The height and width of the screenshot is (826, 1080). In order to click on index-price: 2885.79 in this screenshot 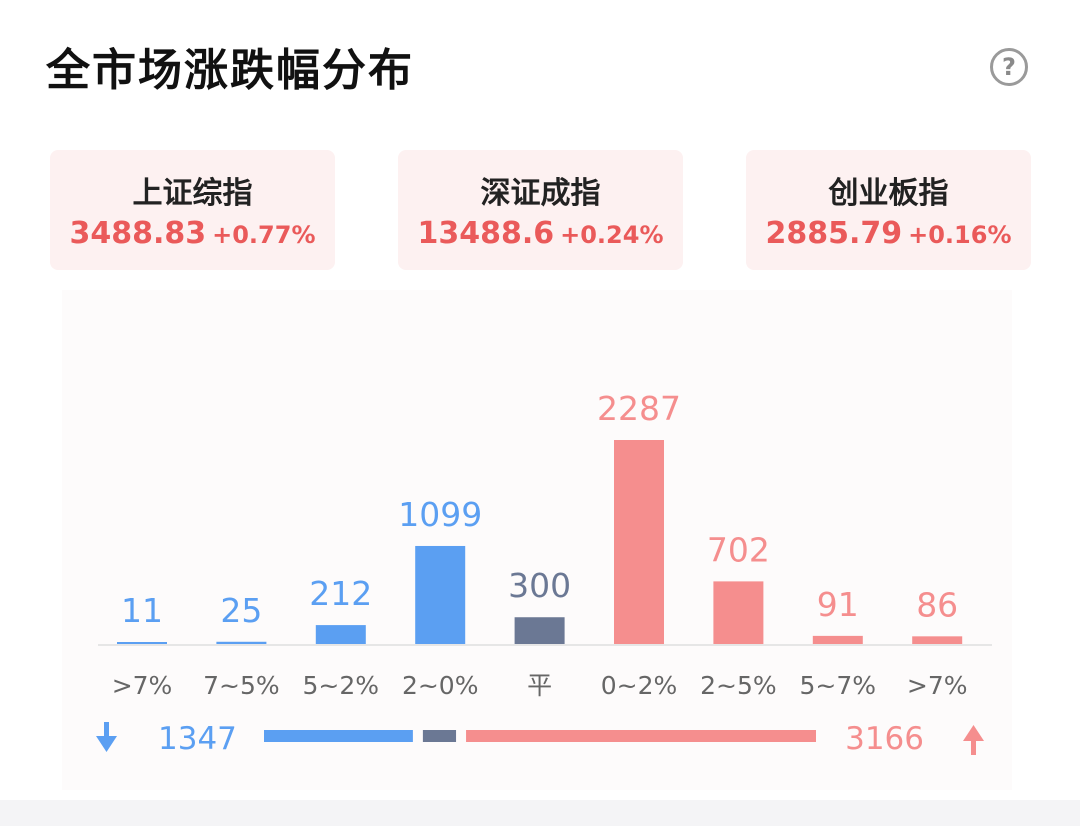, I will do `click(834, 233)`.